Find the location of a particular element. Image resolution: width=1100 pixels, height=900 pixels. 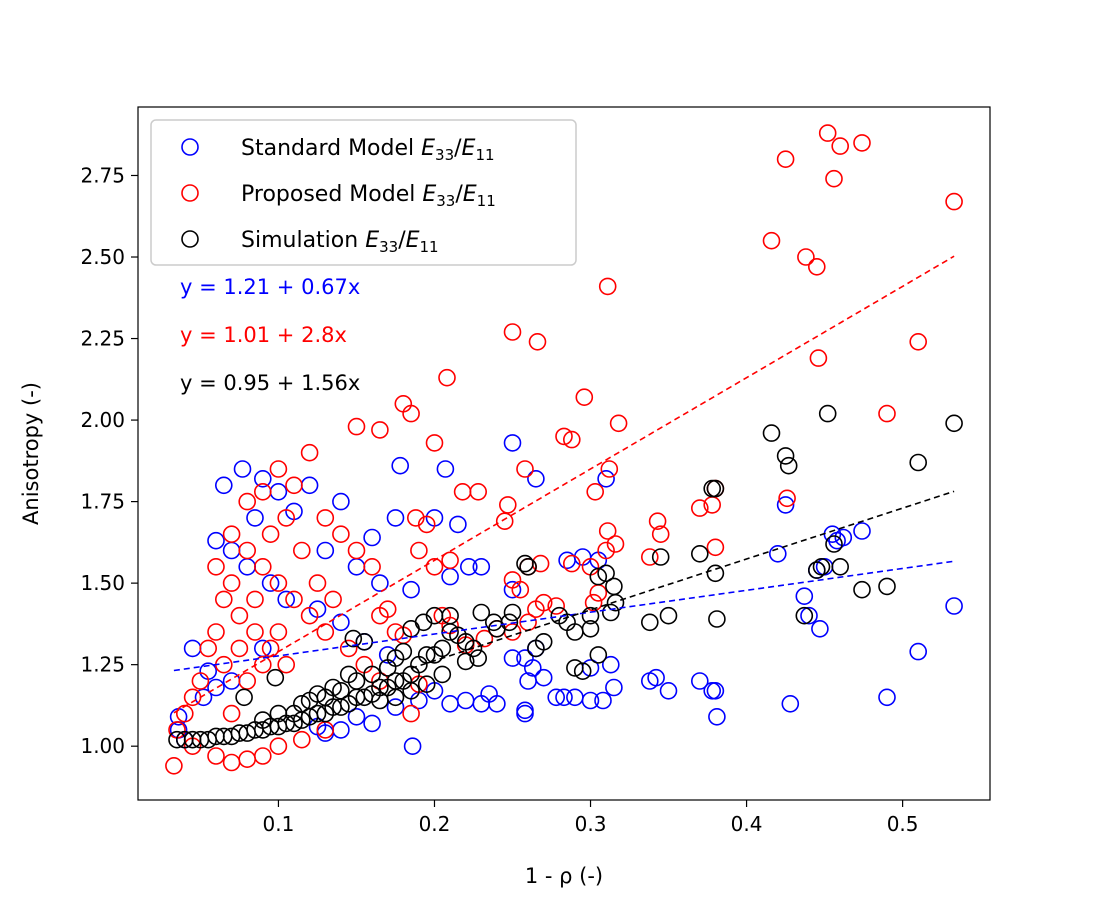

y-tick-label: 1.75 is located at coordinates (102, 502).